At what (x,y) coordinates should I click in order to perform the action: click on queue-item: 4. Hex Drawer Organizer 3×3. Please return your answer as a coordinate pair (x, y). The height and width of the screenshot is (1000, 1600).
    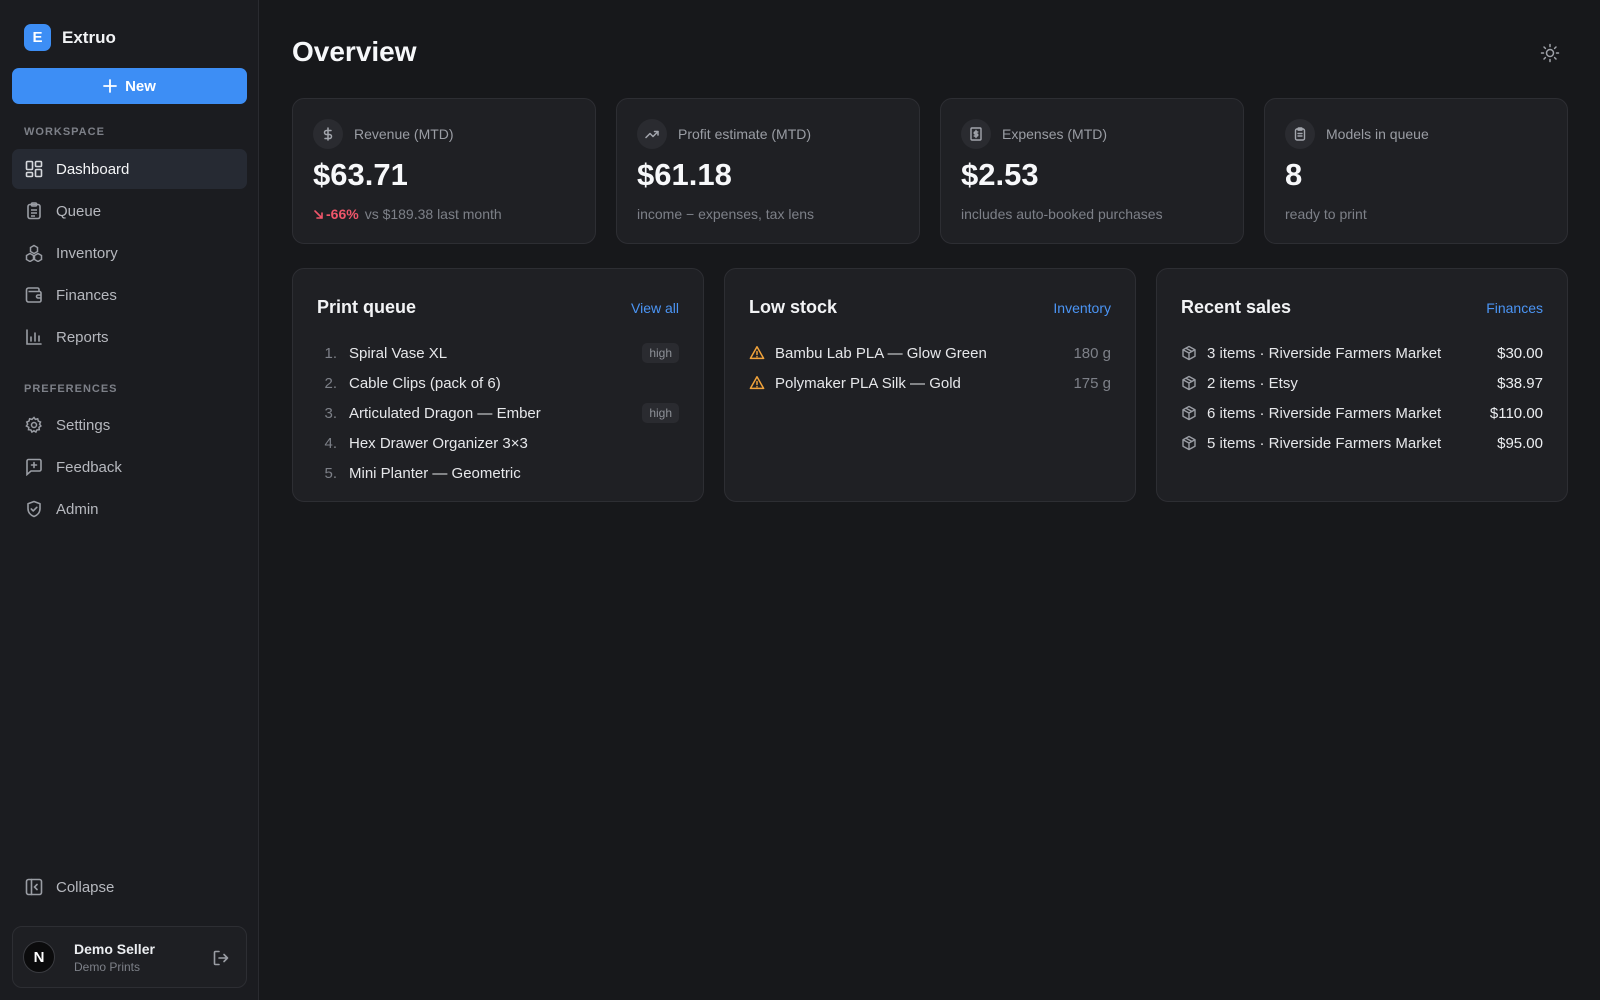
    Looking at the image, I should click on (498, 443).